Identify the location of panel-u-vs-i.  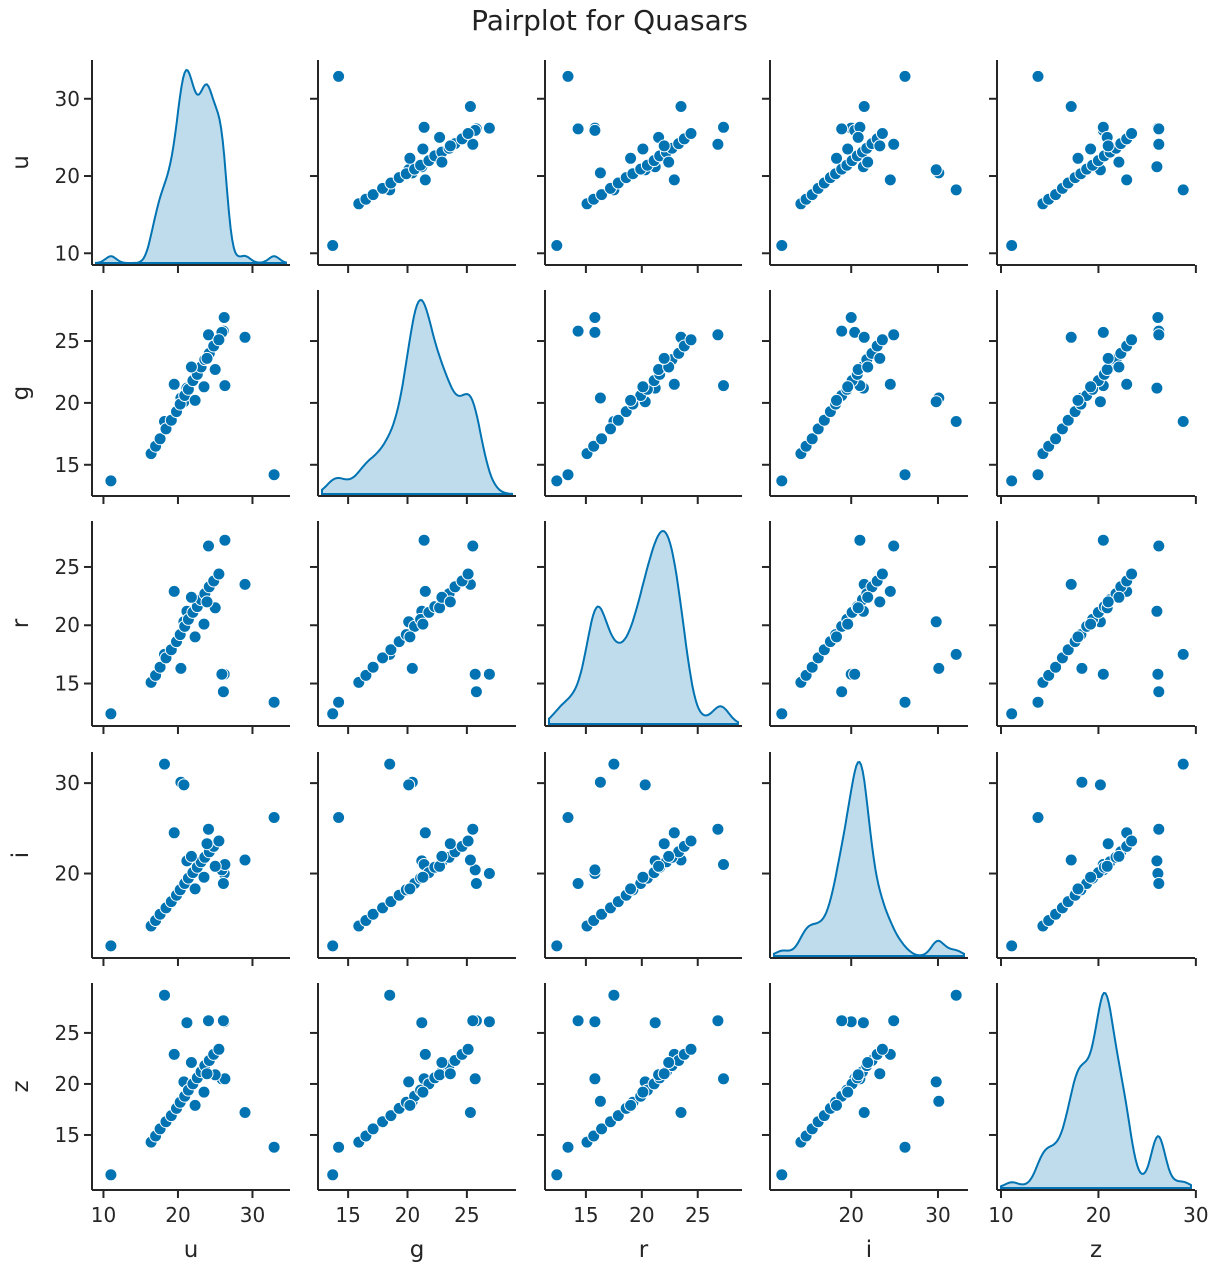
(865, 166).